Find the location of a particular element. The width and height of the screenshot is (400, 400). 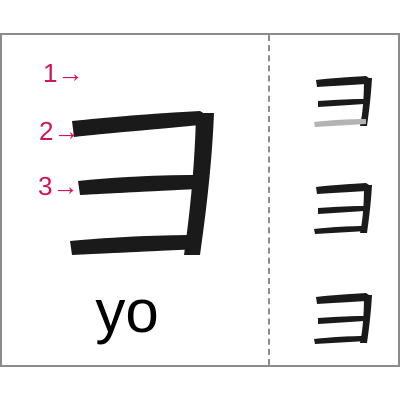

romaji-label: yo is located at coordinates (127, 311).